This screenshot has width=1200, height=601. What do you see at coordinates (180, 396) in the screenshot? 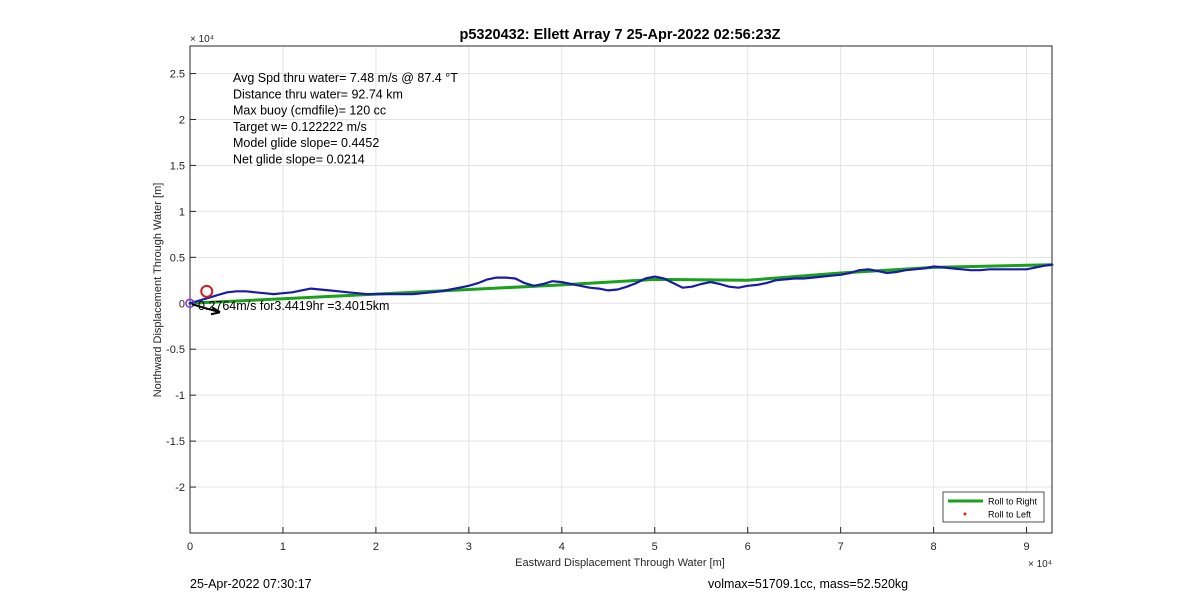
I see `y-tick-label: -1` at bounding box center [180, 396].